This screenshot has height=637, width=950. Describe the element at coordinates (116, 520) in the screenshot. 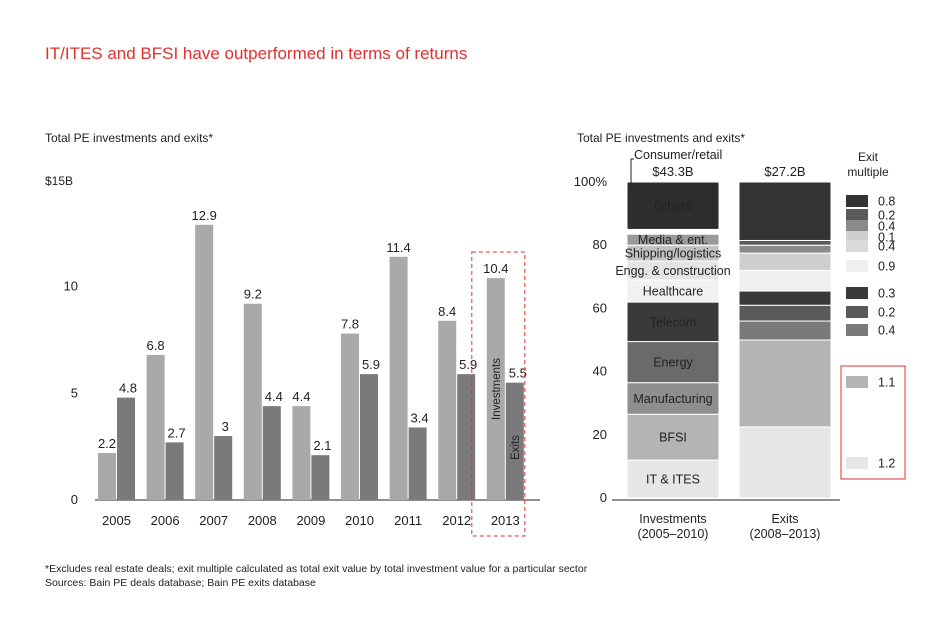

I see `x-tick-2005: 2005` at that location.